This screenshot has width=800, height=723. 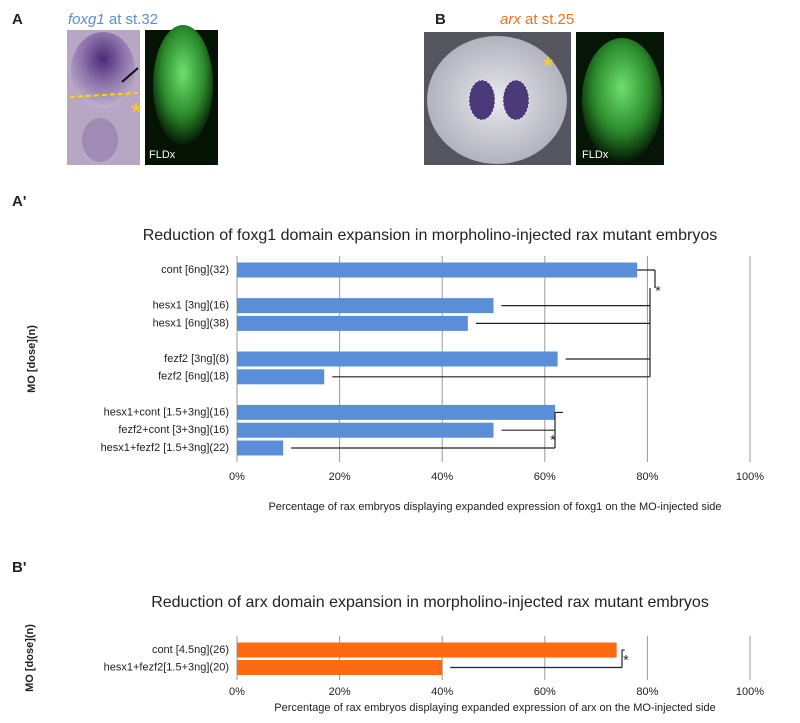 I want to click on y-tick-label: cont [6ng](32), so click(x=195, y=270).